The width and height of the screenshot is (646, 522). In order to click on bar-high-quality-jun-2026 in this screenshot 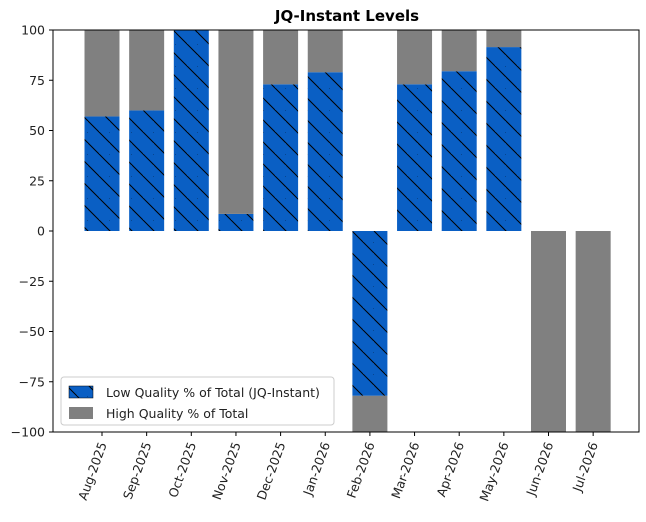, I will do `click(548, 331)`.